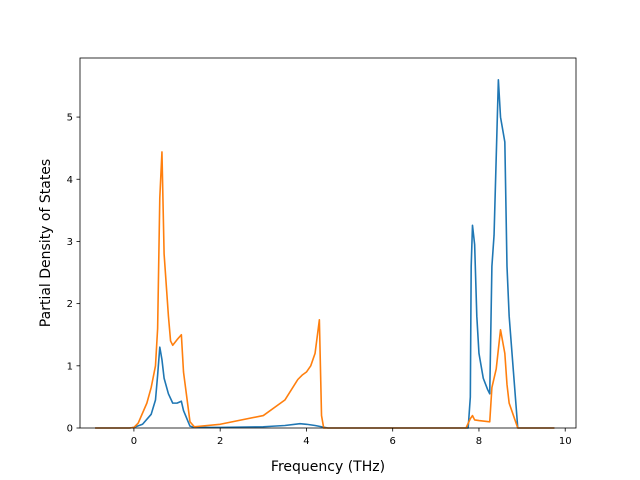  I want to click on y-tick-label: 0, so click(70, 429).